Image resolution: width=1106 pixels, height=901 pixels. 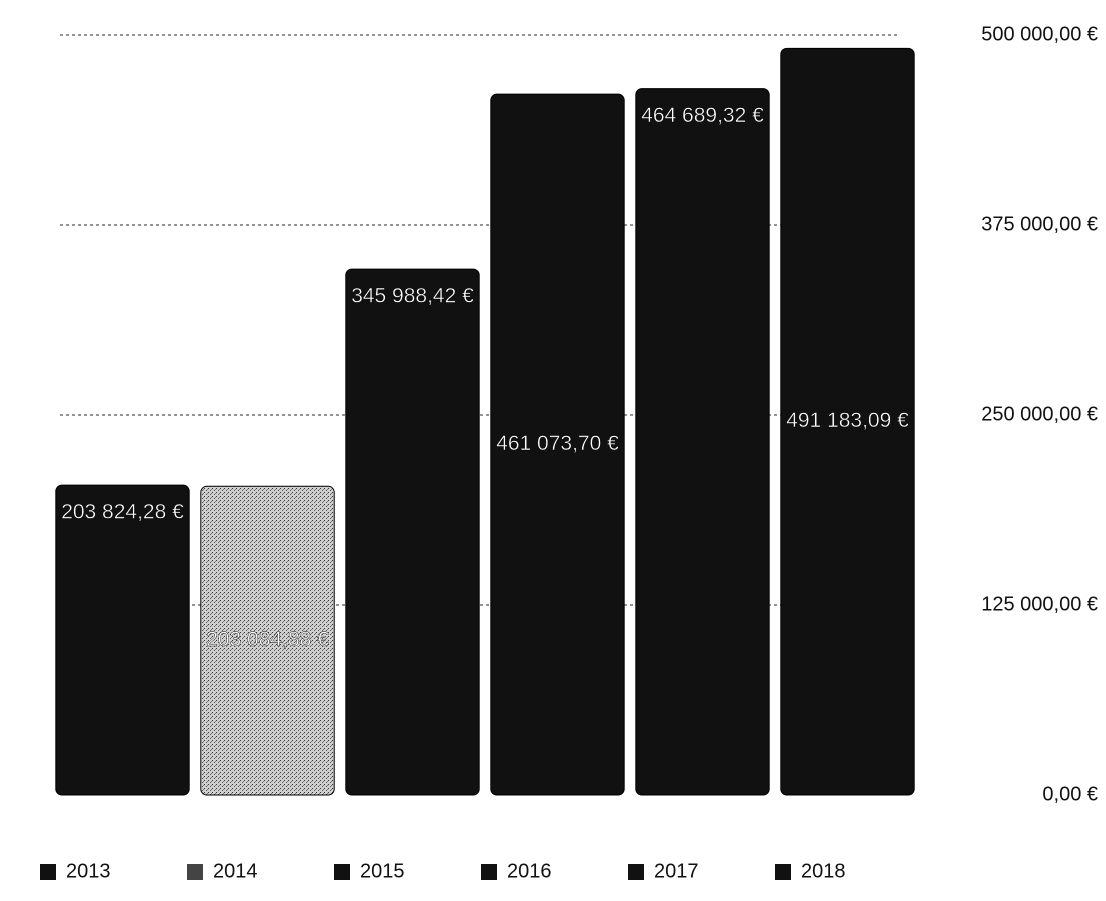 I want to click on legend-label: 2015, so click(x=382, y=871).